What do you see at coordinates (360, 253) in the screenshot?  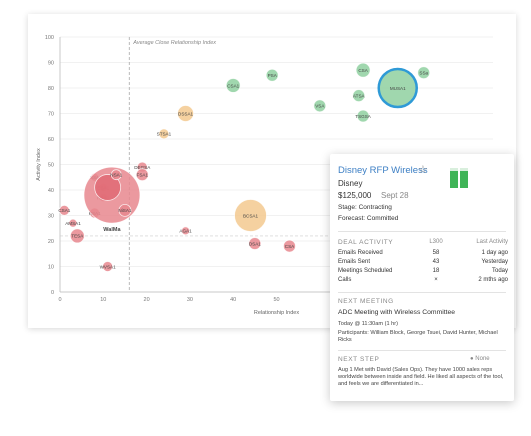 I see `row-name: Emails Received` at bounding box center [360, 253].